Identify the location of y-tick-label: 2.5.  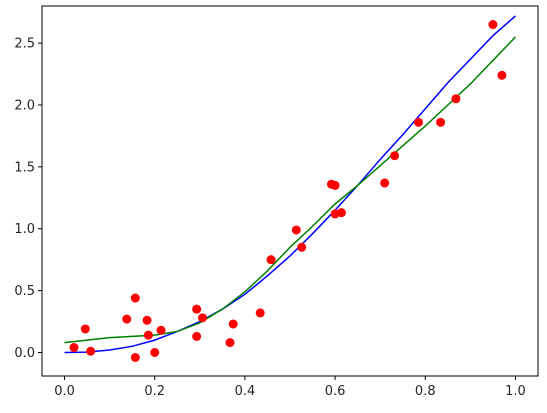
(24, 44).